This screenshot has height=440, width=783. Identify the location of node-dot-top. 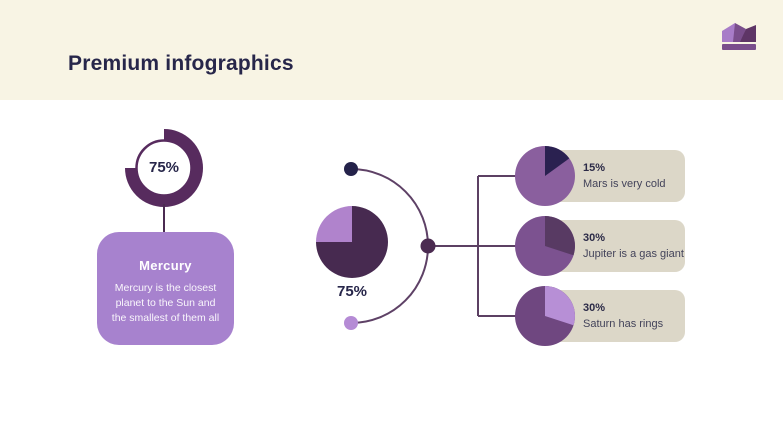
(351, 169).